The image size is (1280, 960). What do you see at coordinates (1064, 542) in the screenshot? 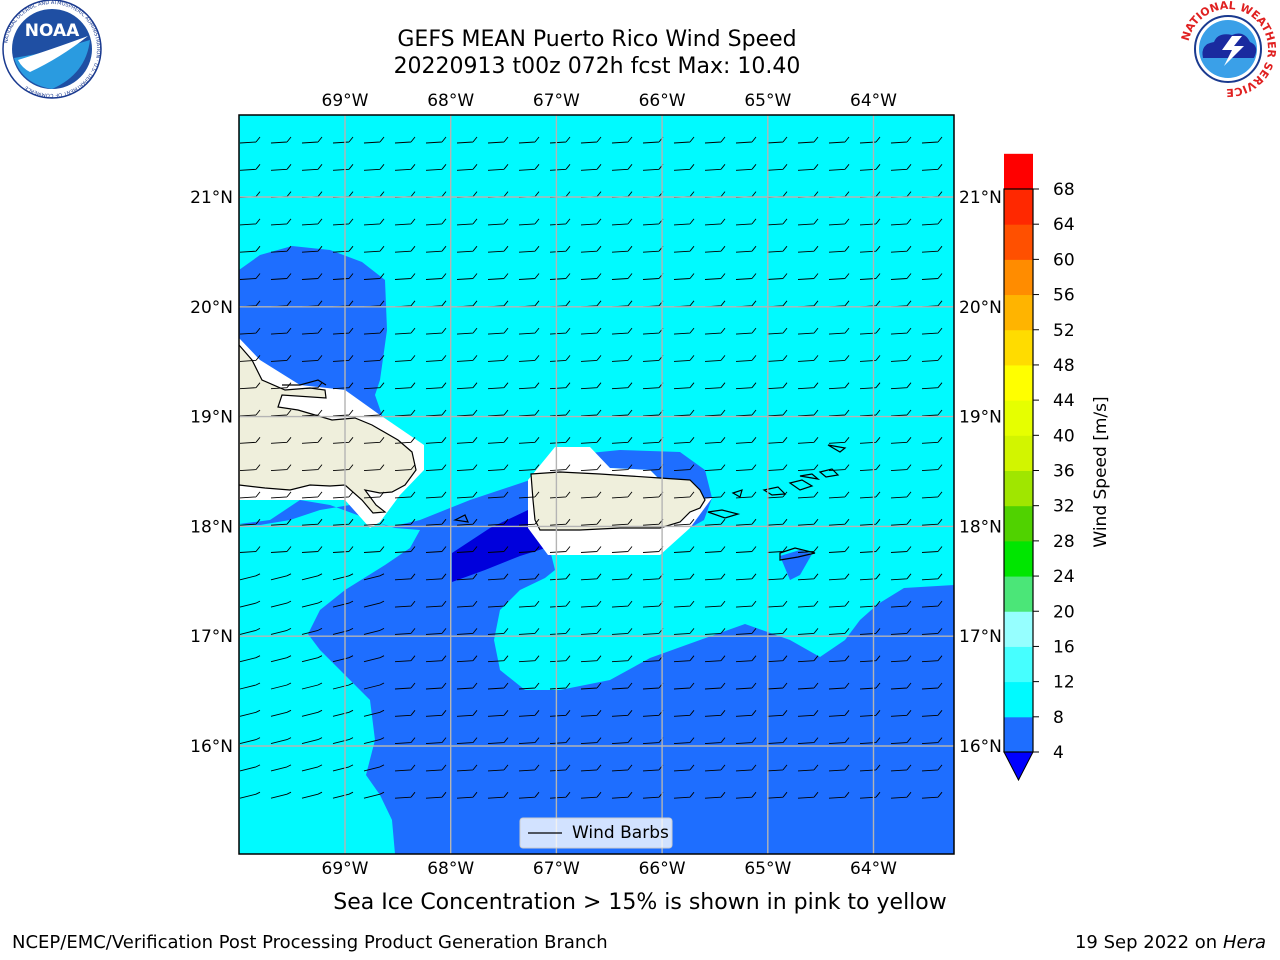
I see `colorbar-tick-label: 28` at bounding box center [1064, 542].